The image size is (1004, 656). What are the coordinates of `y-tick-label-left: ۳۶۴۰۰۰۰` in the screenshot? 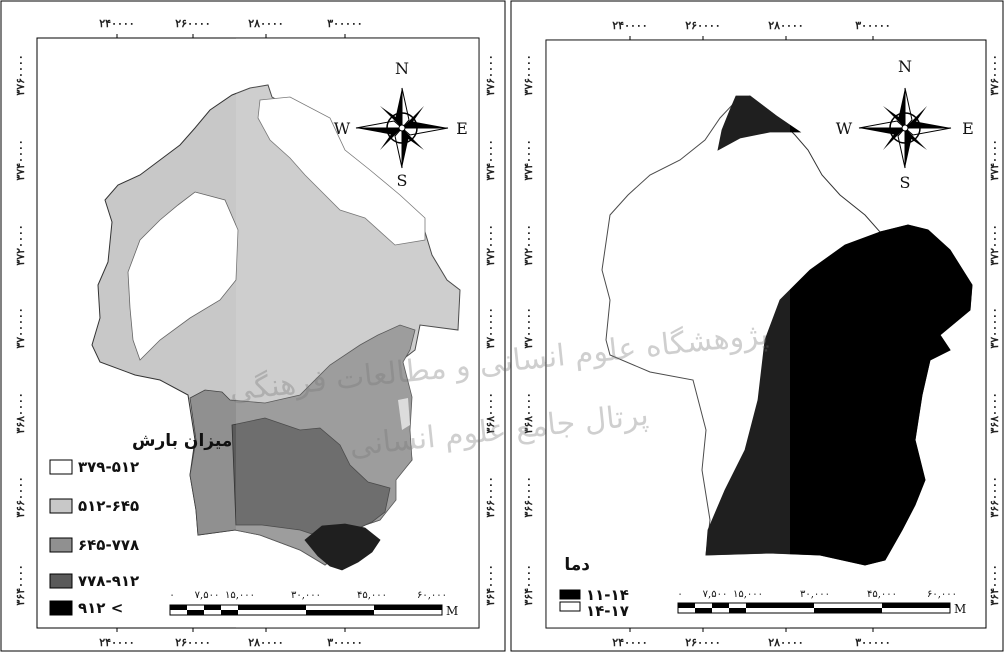 It's located at (528, 584).